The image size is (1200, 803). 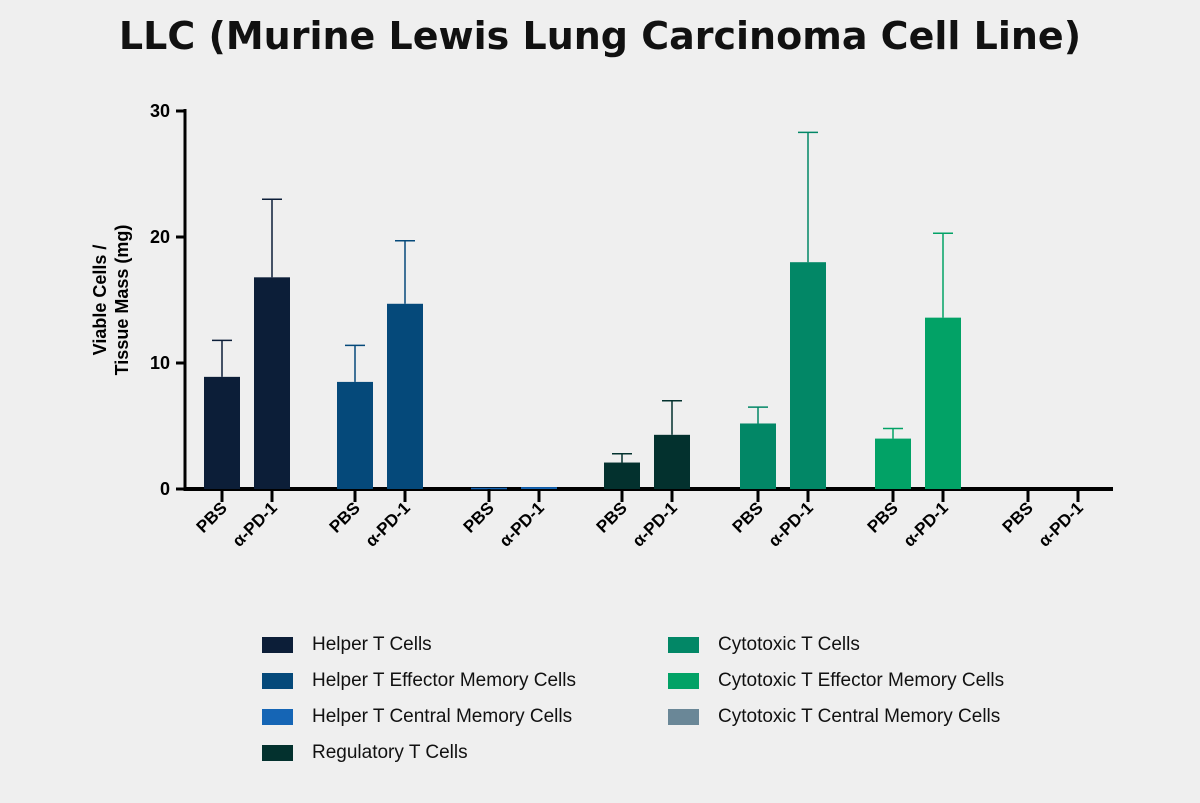 I want to click on legend-item: Helper T Cells, so click(x=347, y=645).